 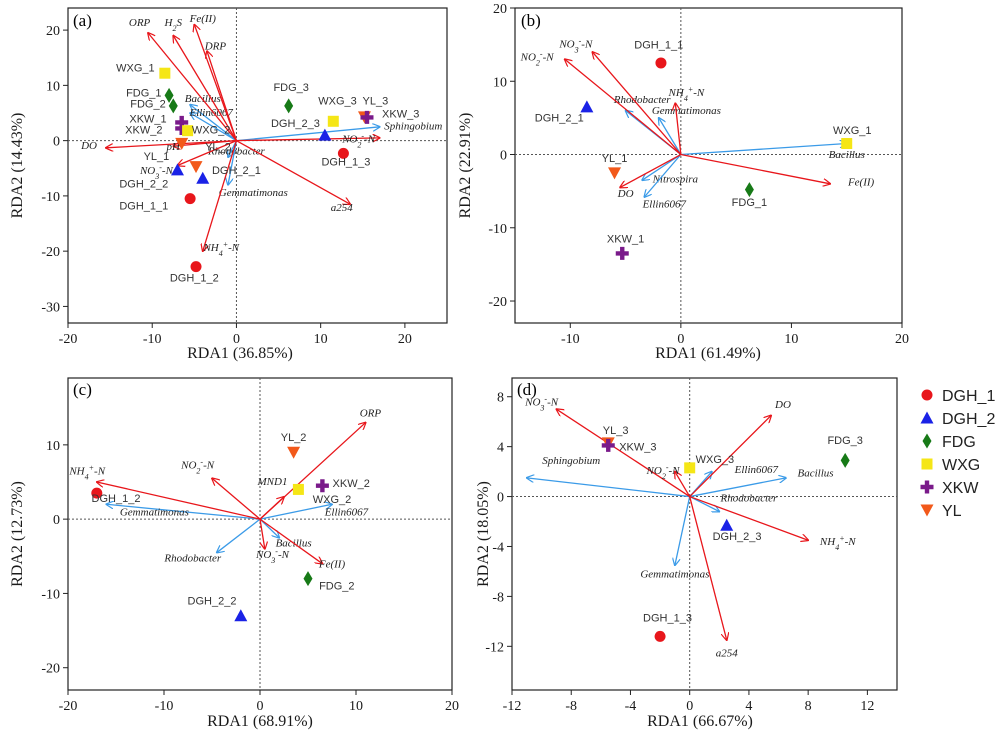 What do you see at coordinates (674, 575) in the screenshot?
I see `species-label: Gemmatimonas` at bounding box center [674, 575].